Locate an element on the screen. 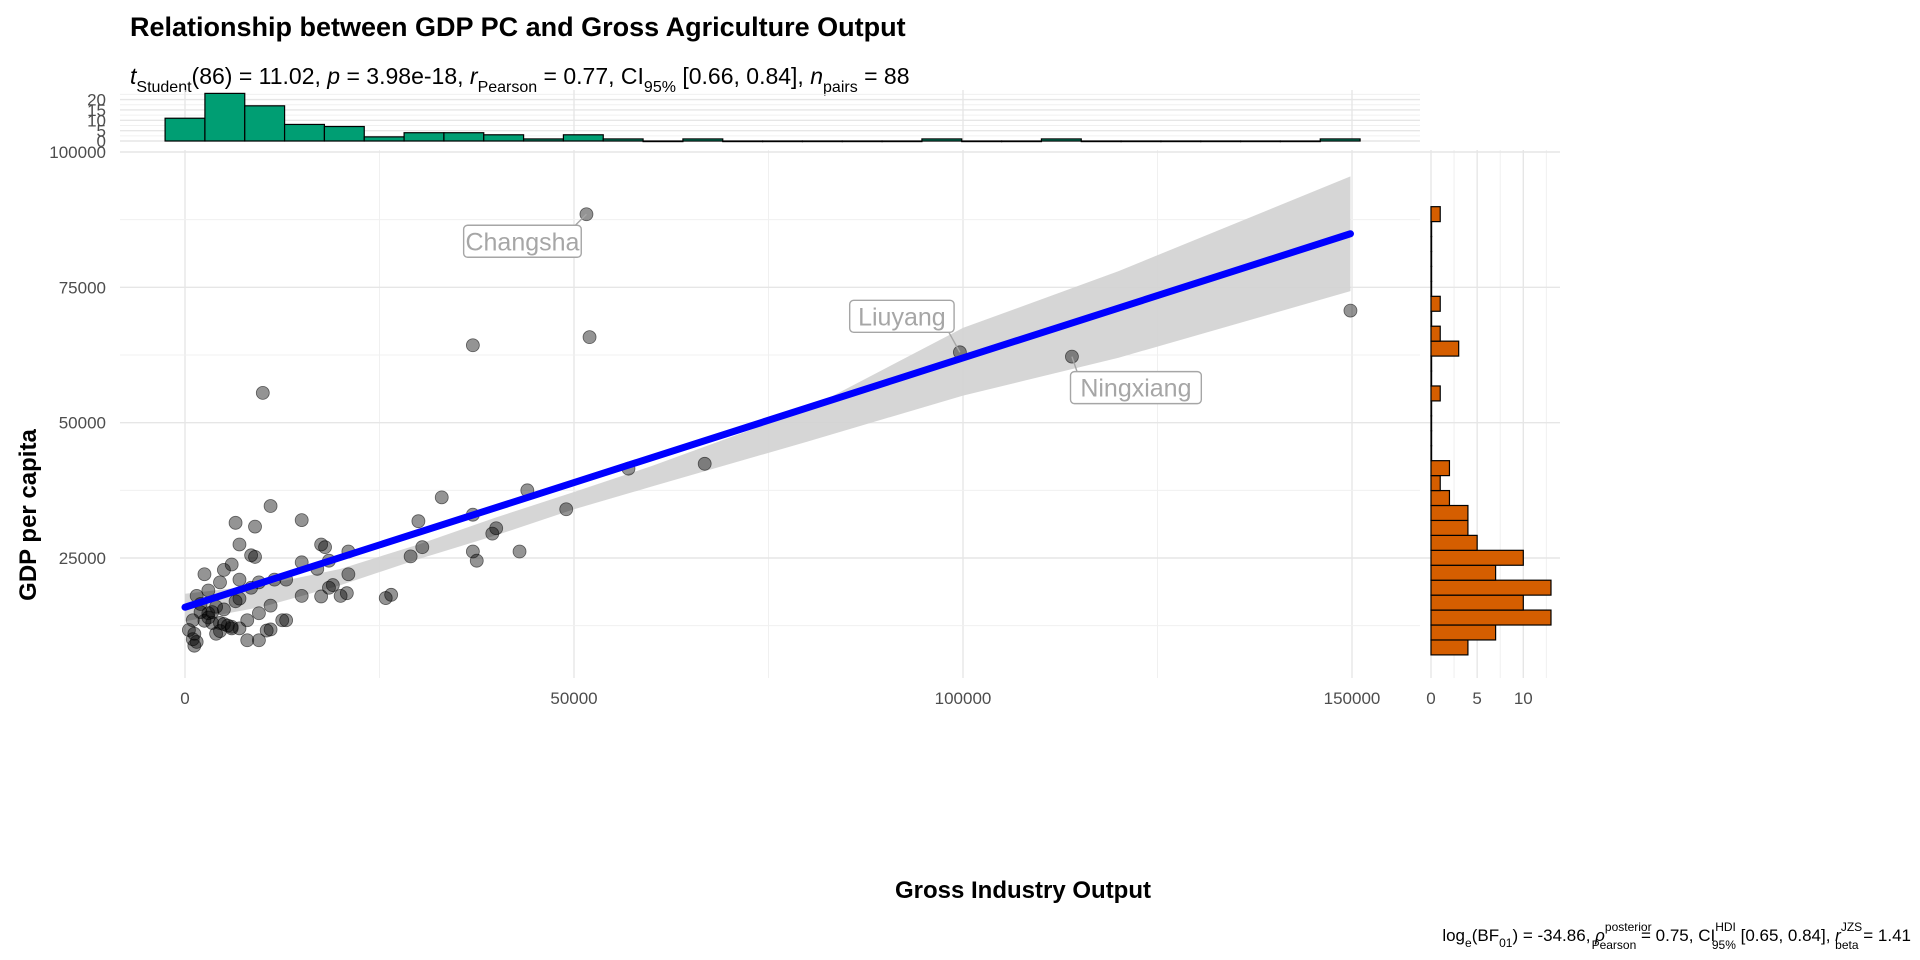 The width and height of the screenshot is (1920, 960). x-tick-label: 100000 is located at coordinates (963, 698).